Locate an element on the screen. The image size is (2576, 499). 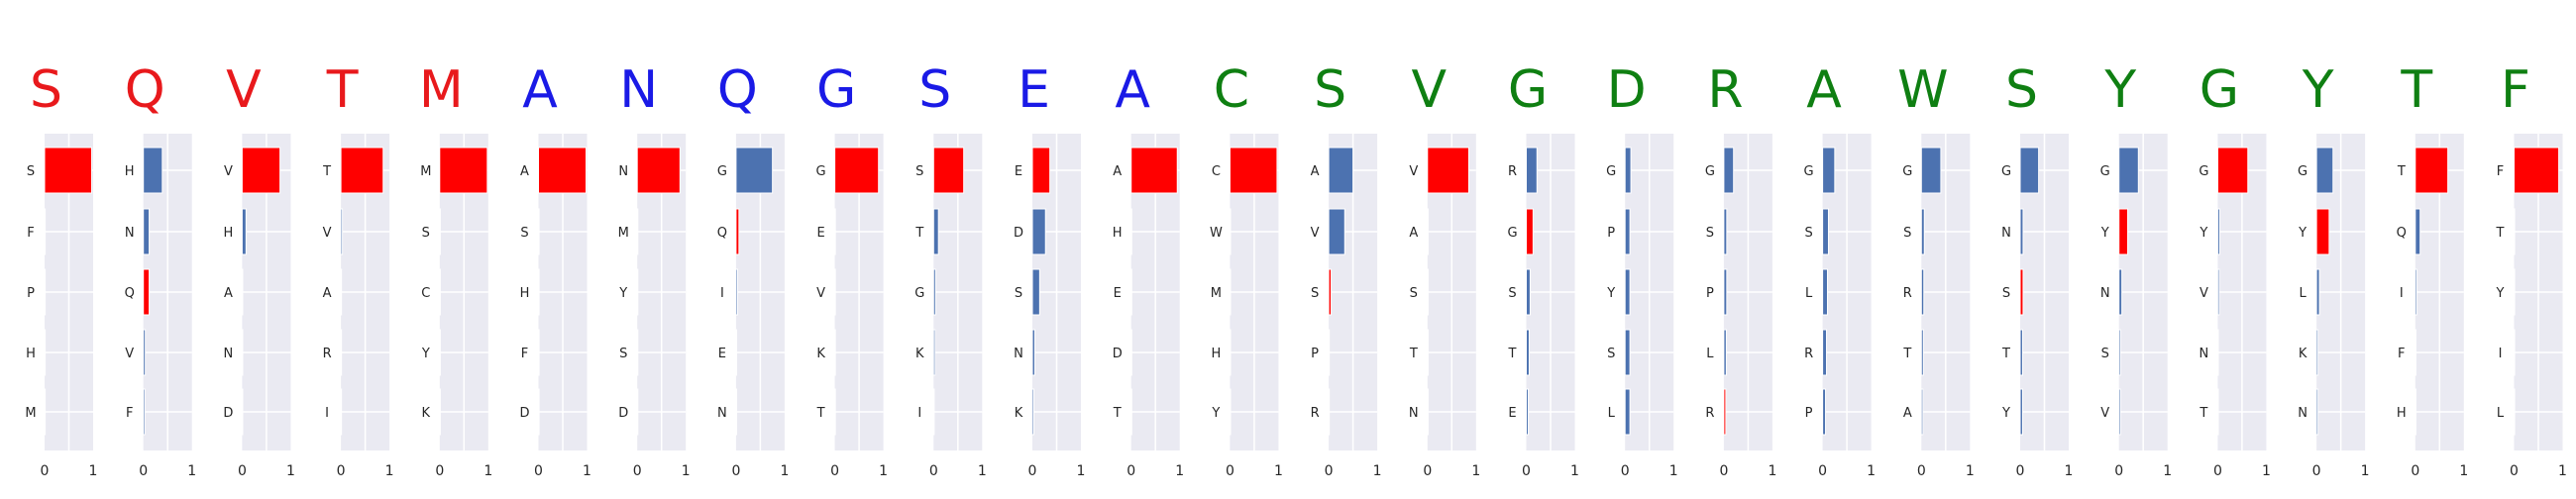
residue-letter: V is located at coordinates (244, 90).